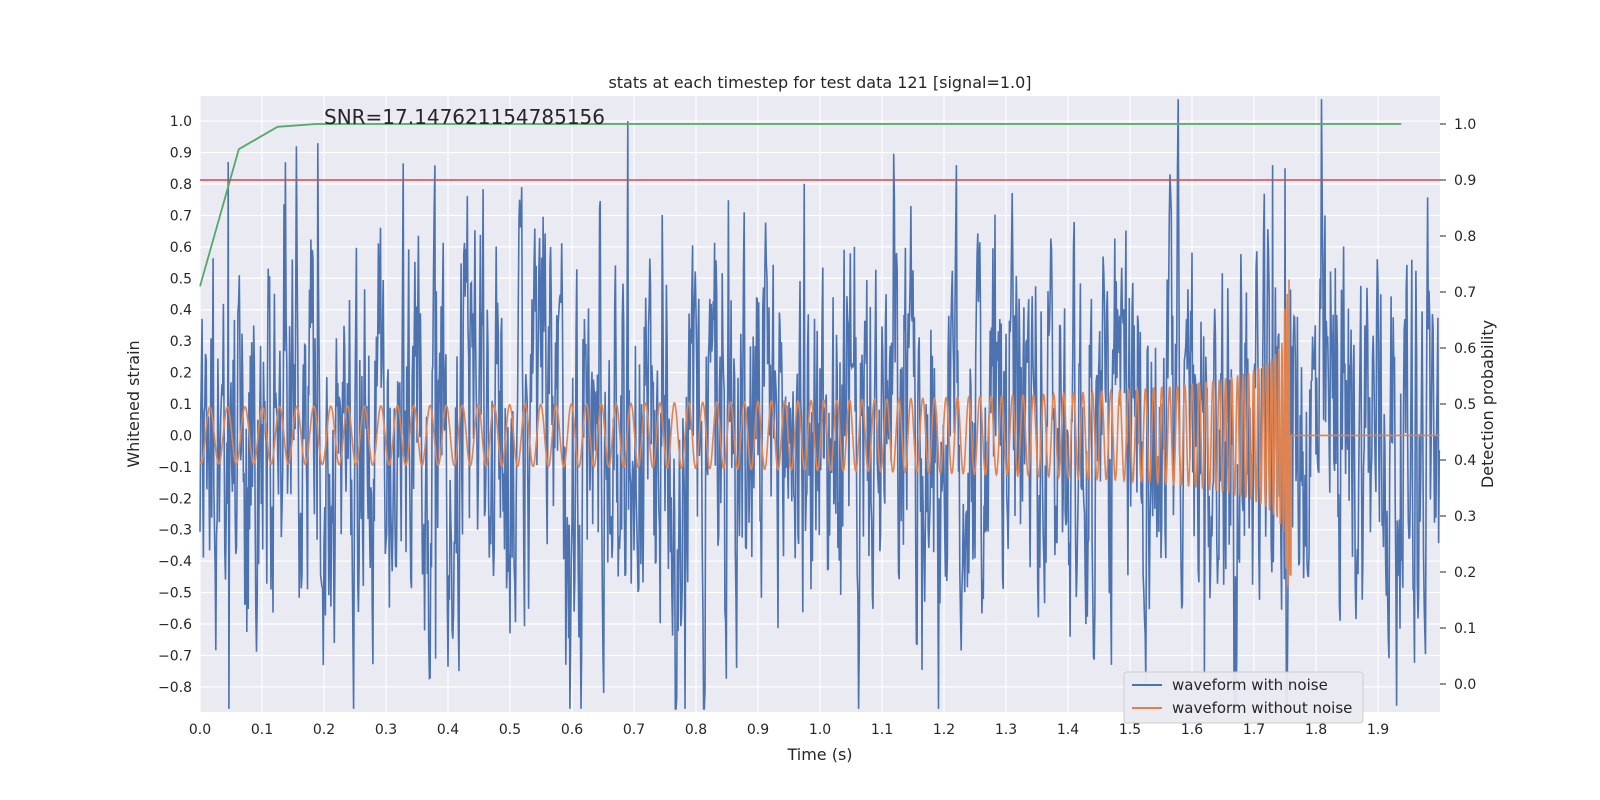 This screenshot has width=1600, height=800. I want to click on x-tick-label: 0.0, so click(200, 730).